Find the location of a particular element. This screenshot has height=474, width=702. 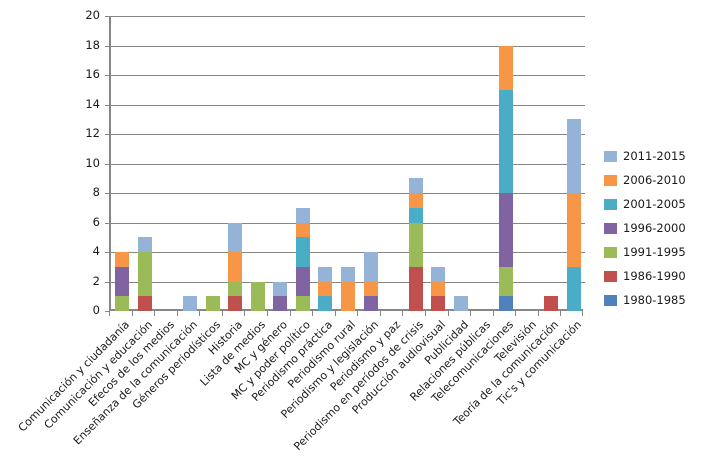

y-tick-label: 20 is located at coordinates (92, 15).